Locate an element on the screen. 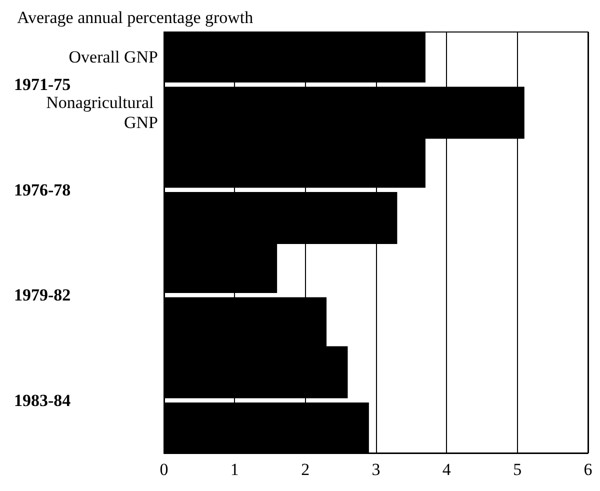 The image size is (600, 491). x-tick-label: 1 is located at coordinates (234, 469).